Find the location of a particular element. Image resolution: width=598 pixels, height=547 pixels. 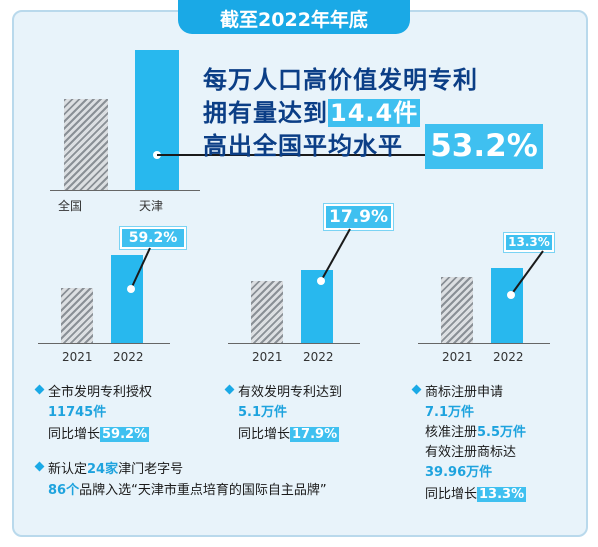

big-value-box is located at coordinates (484, 146).